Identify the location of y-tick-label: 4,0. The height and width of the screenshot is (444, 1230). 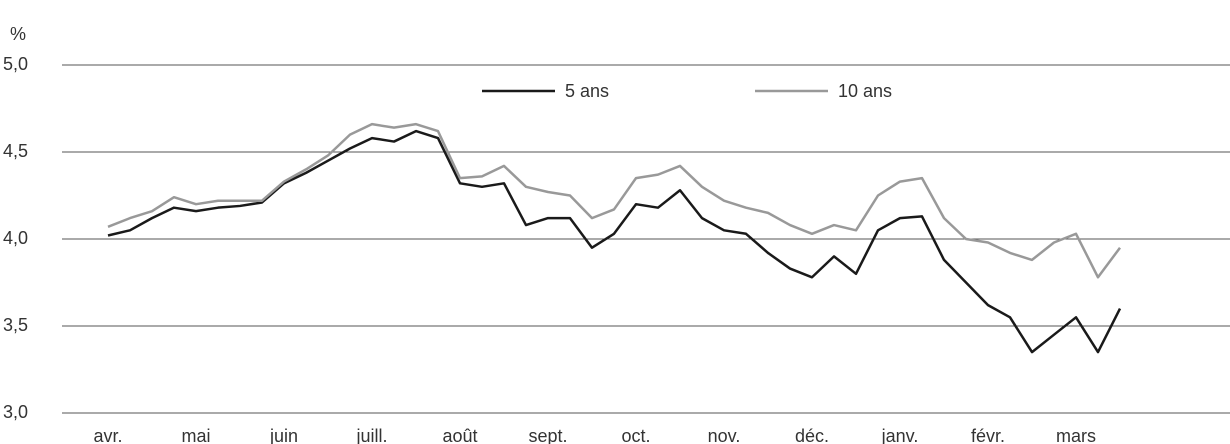
(15, 238).